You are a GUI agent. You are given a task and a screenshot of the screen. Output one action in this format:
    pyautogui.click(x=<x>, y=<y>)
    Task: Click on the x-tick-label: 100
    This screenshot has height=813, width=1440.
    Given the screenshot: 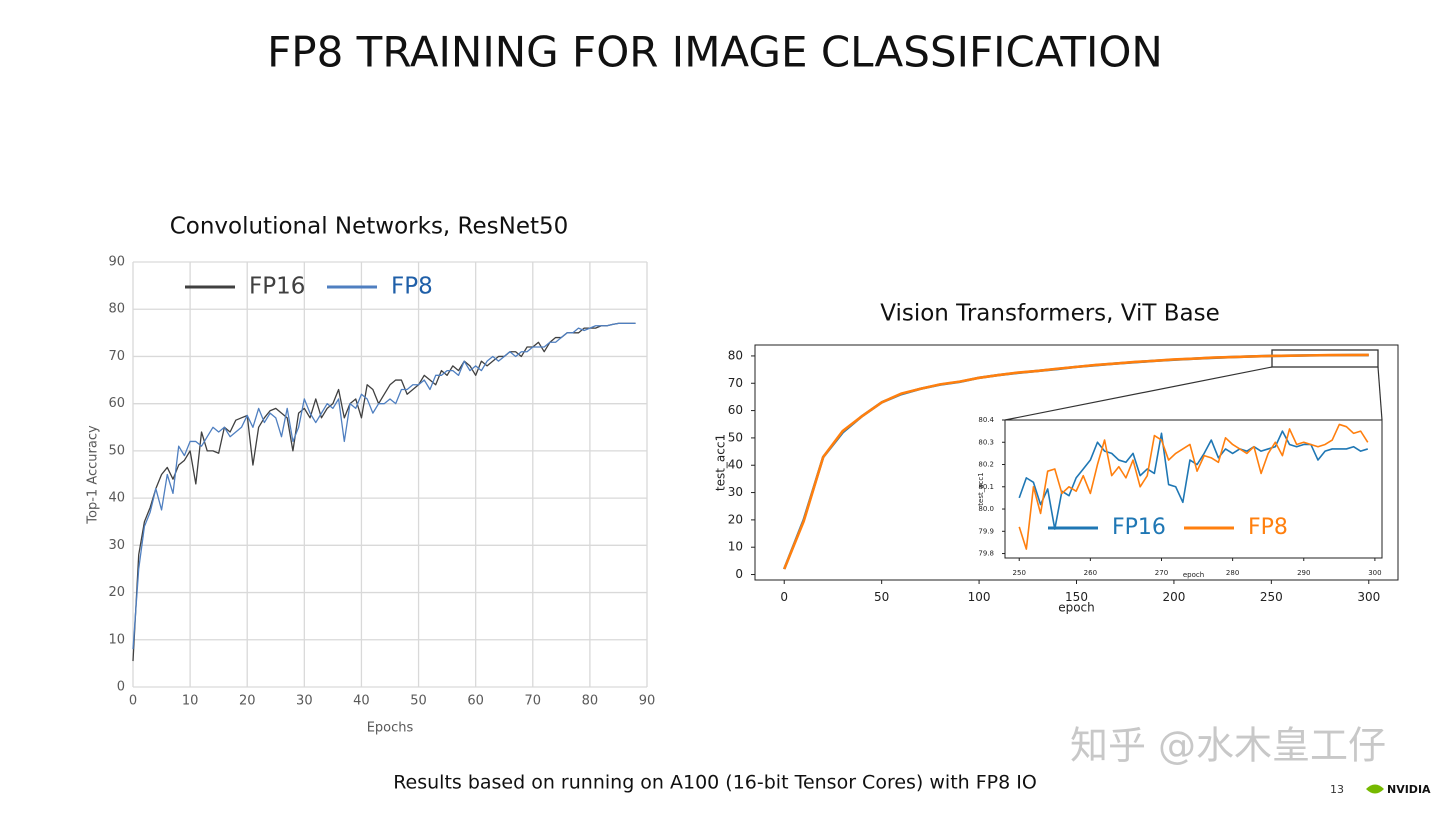 What is the action you would take?
    pyautogui.click(x=979, y=597)
    